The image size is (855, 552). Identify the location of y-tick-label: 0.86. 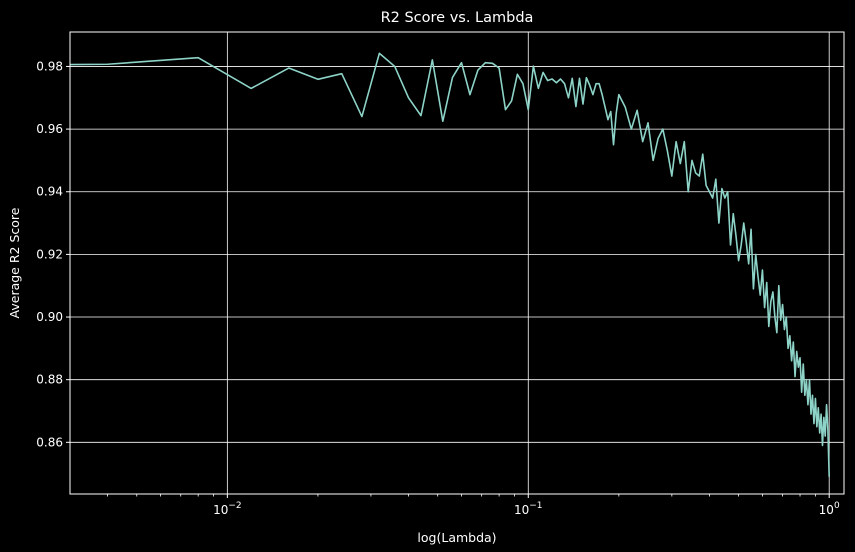
(49, 442).